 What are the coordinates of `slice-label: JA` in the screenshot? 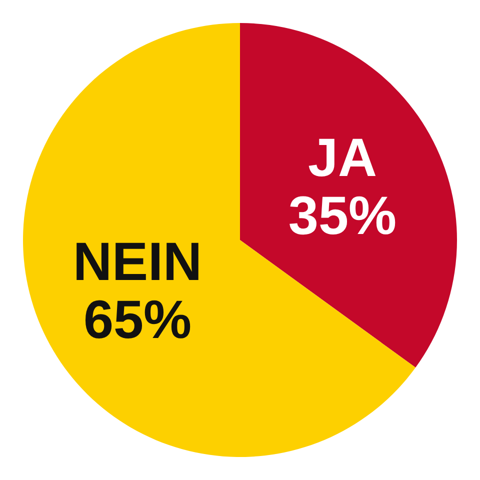 It's located at (342, 158).